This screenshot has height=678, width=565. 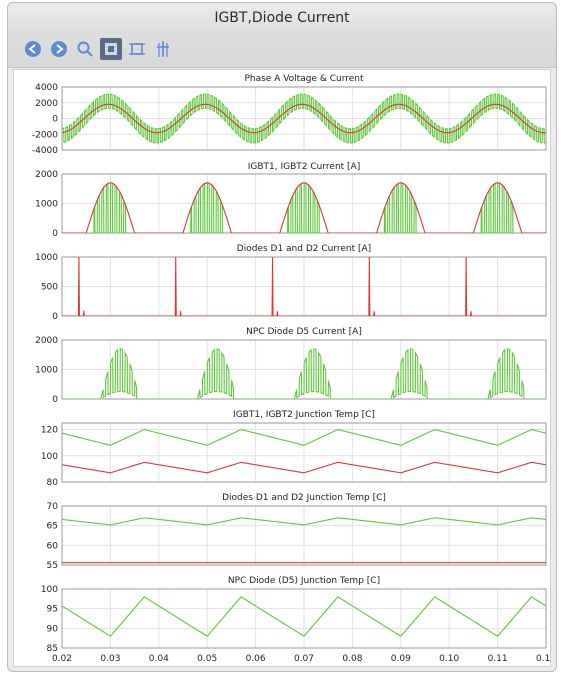 What do you see at coordinates (304, 167) in the screenshot?
I see `panel-title: IGBT1, IGBT2 Current [A]` at bounding box center [304, 167].